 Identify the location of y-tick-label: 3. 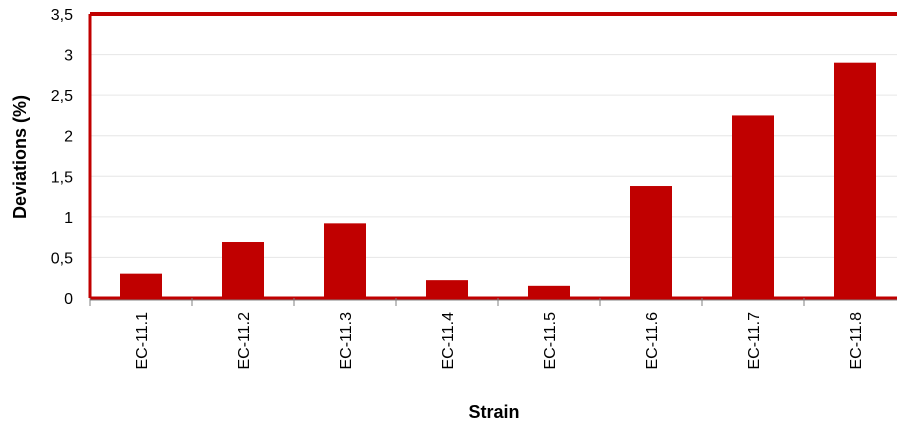
(68, 56).